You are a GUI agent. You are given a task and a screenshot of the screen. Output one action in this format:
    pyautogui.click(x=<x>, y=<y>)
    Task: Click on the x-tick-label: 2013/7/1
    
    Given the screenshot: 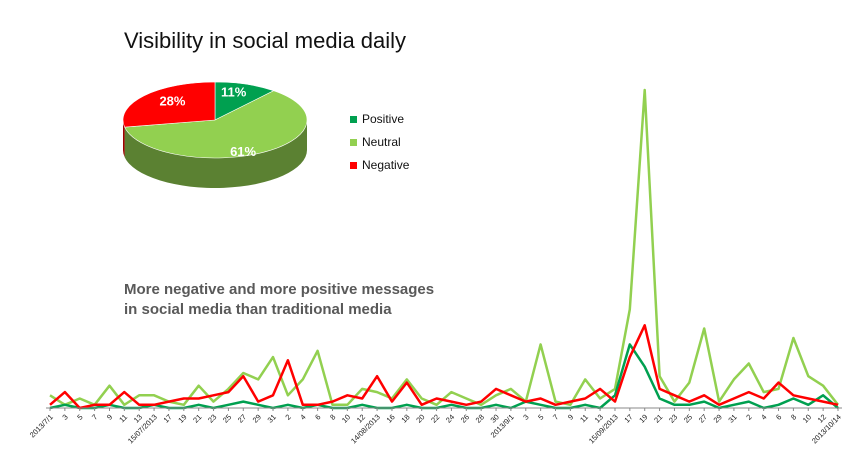 What is the action you would take?
    pyautogui.click(x=41, y=425)
    